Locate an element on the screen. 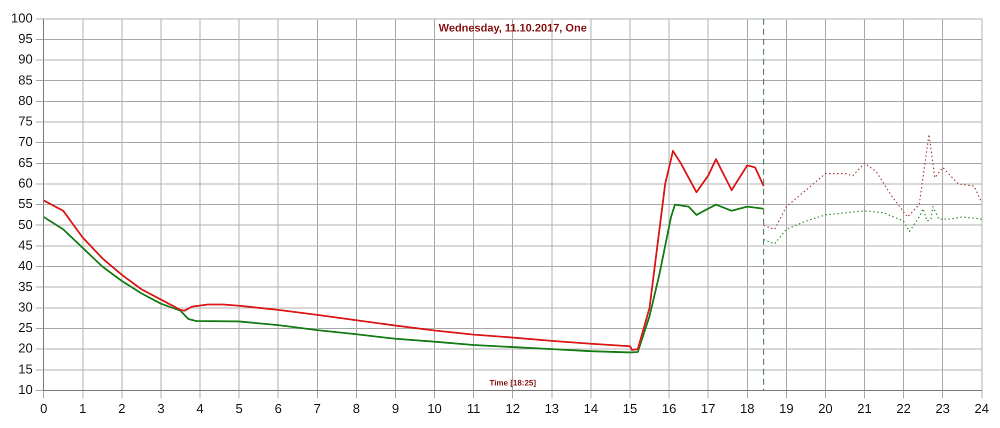 The height and width of the screenshot is (428, 1000). y-tick-label: 20 is located at coordinates (25, 348).